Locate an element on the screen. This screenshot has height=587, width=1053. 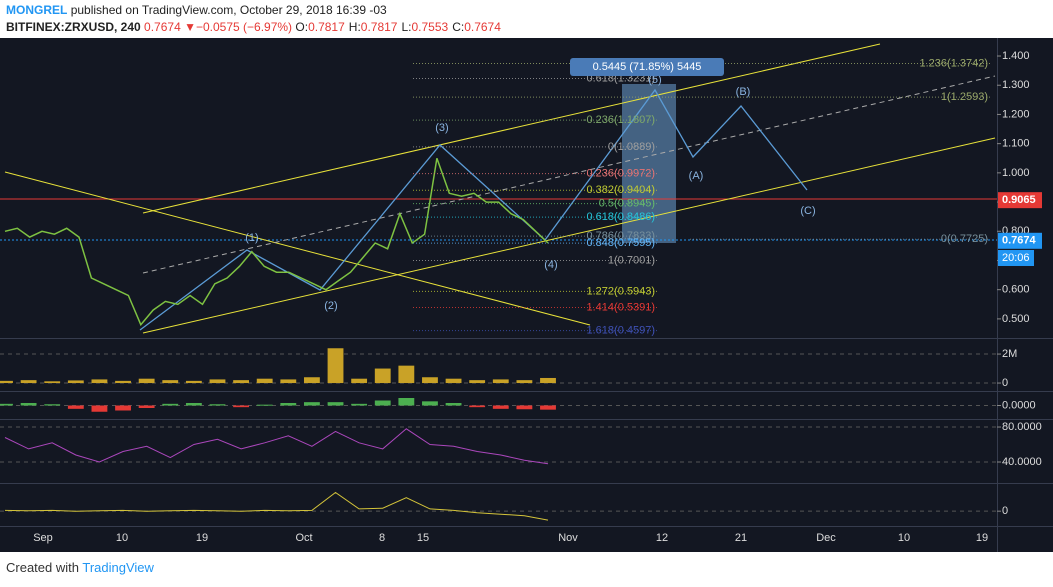
y-tick-label: 1.300 is located at coordinates (1016, 85).